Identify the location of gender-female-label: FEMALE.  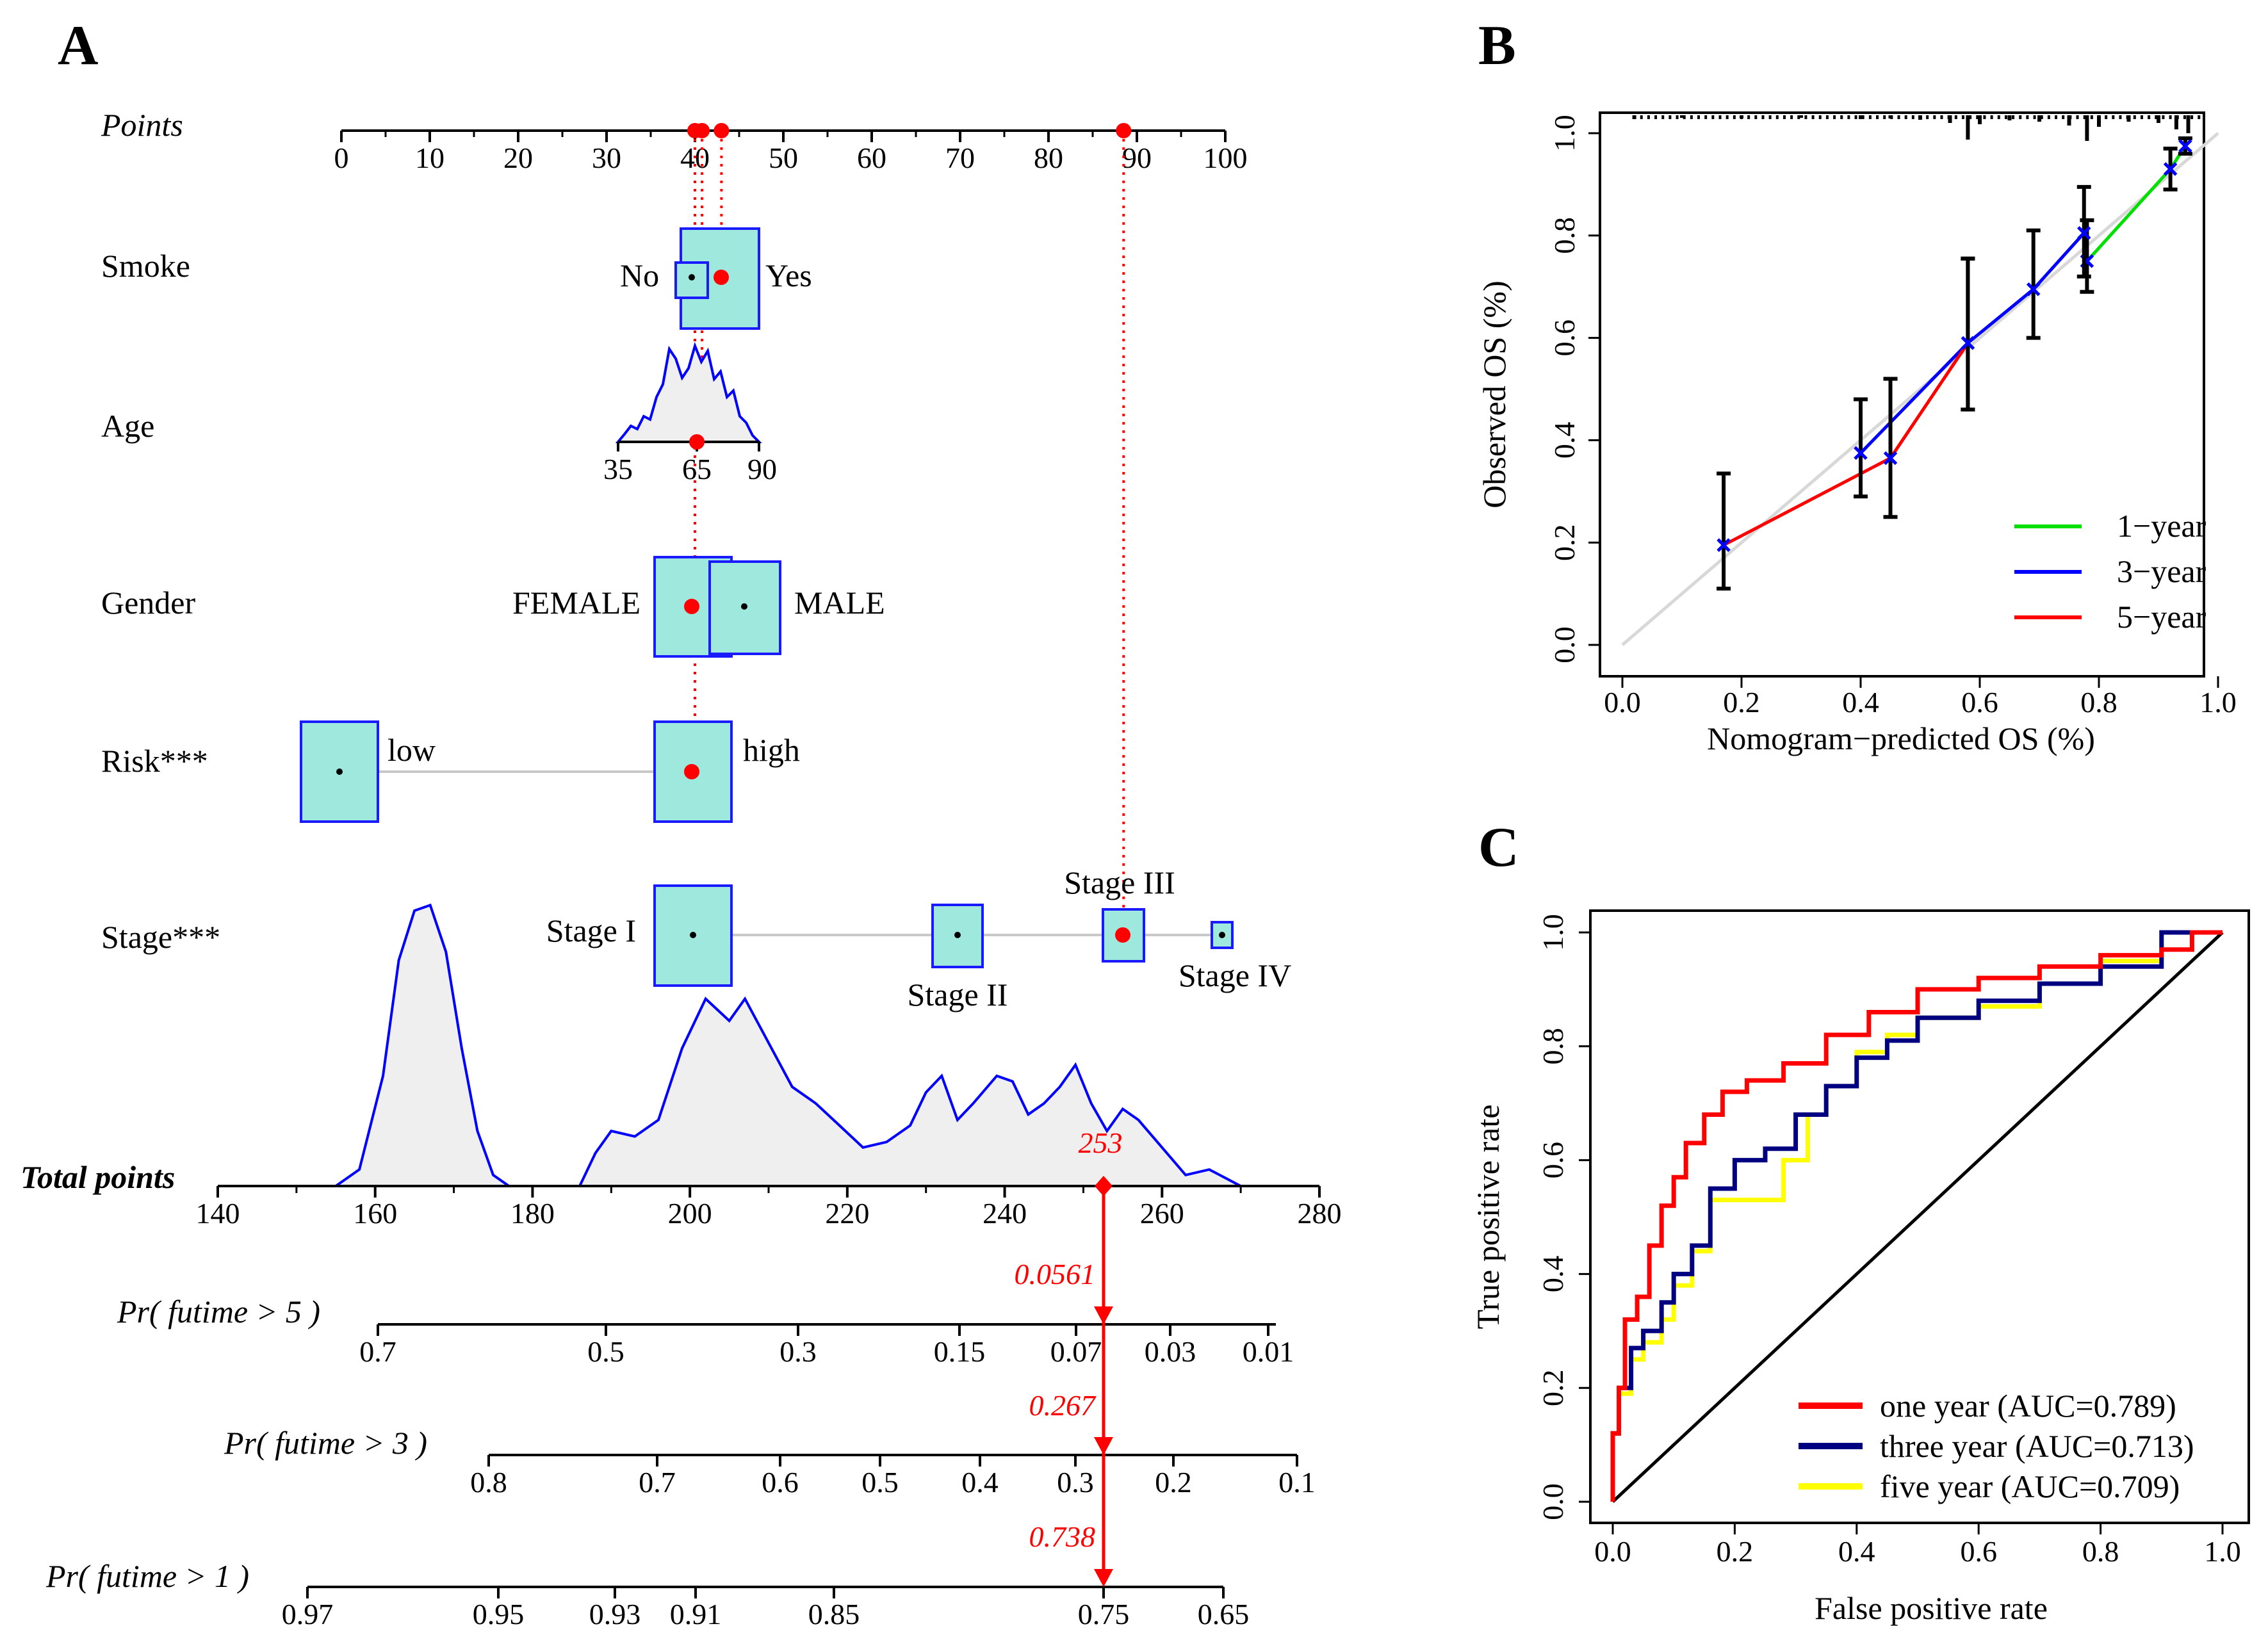
(576, 603).